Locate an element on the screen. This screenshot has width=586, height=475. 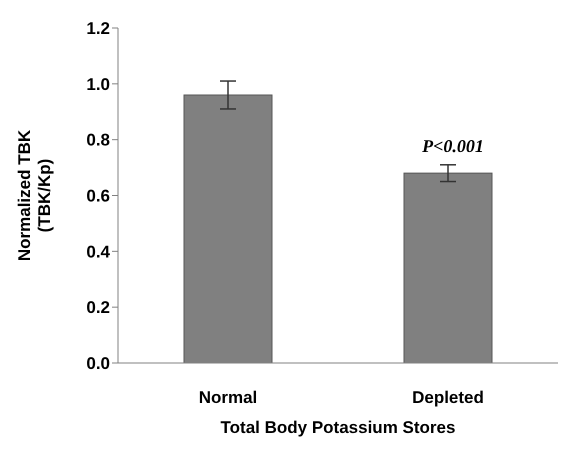
y-tick-label: 1.2 is located at coordinates (98, 28).